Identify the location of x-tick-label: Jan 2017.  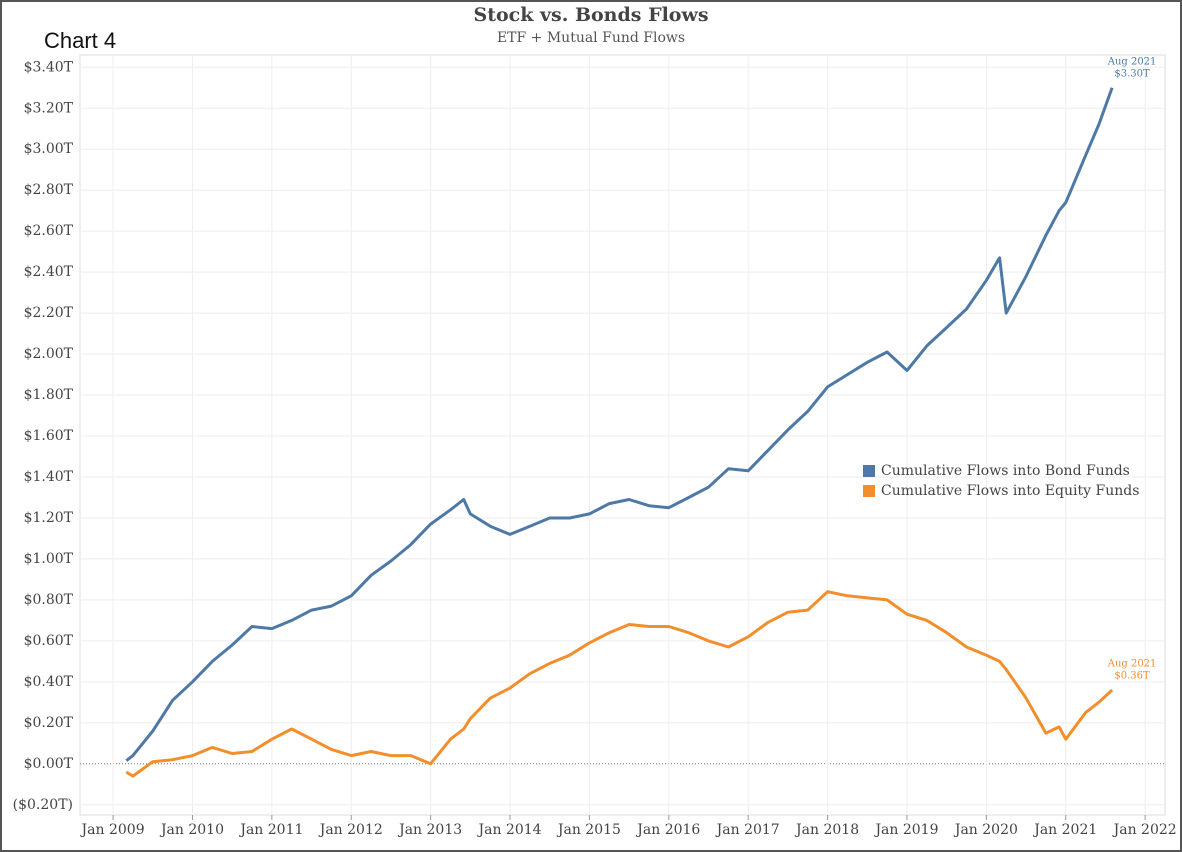
(747, 830).